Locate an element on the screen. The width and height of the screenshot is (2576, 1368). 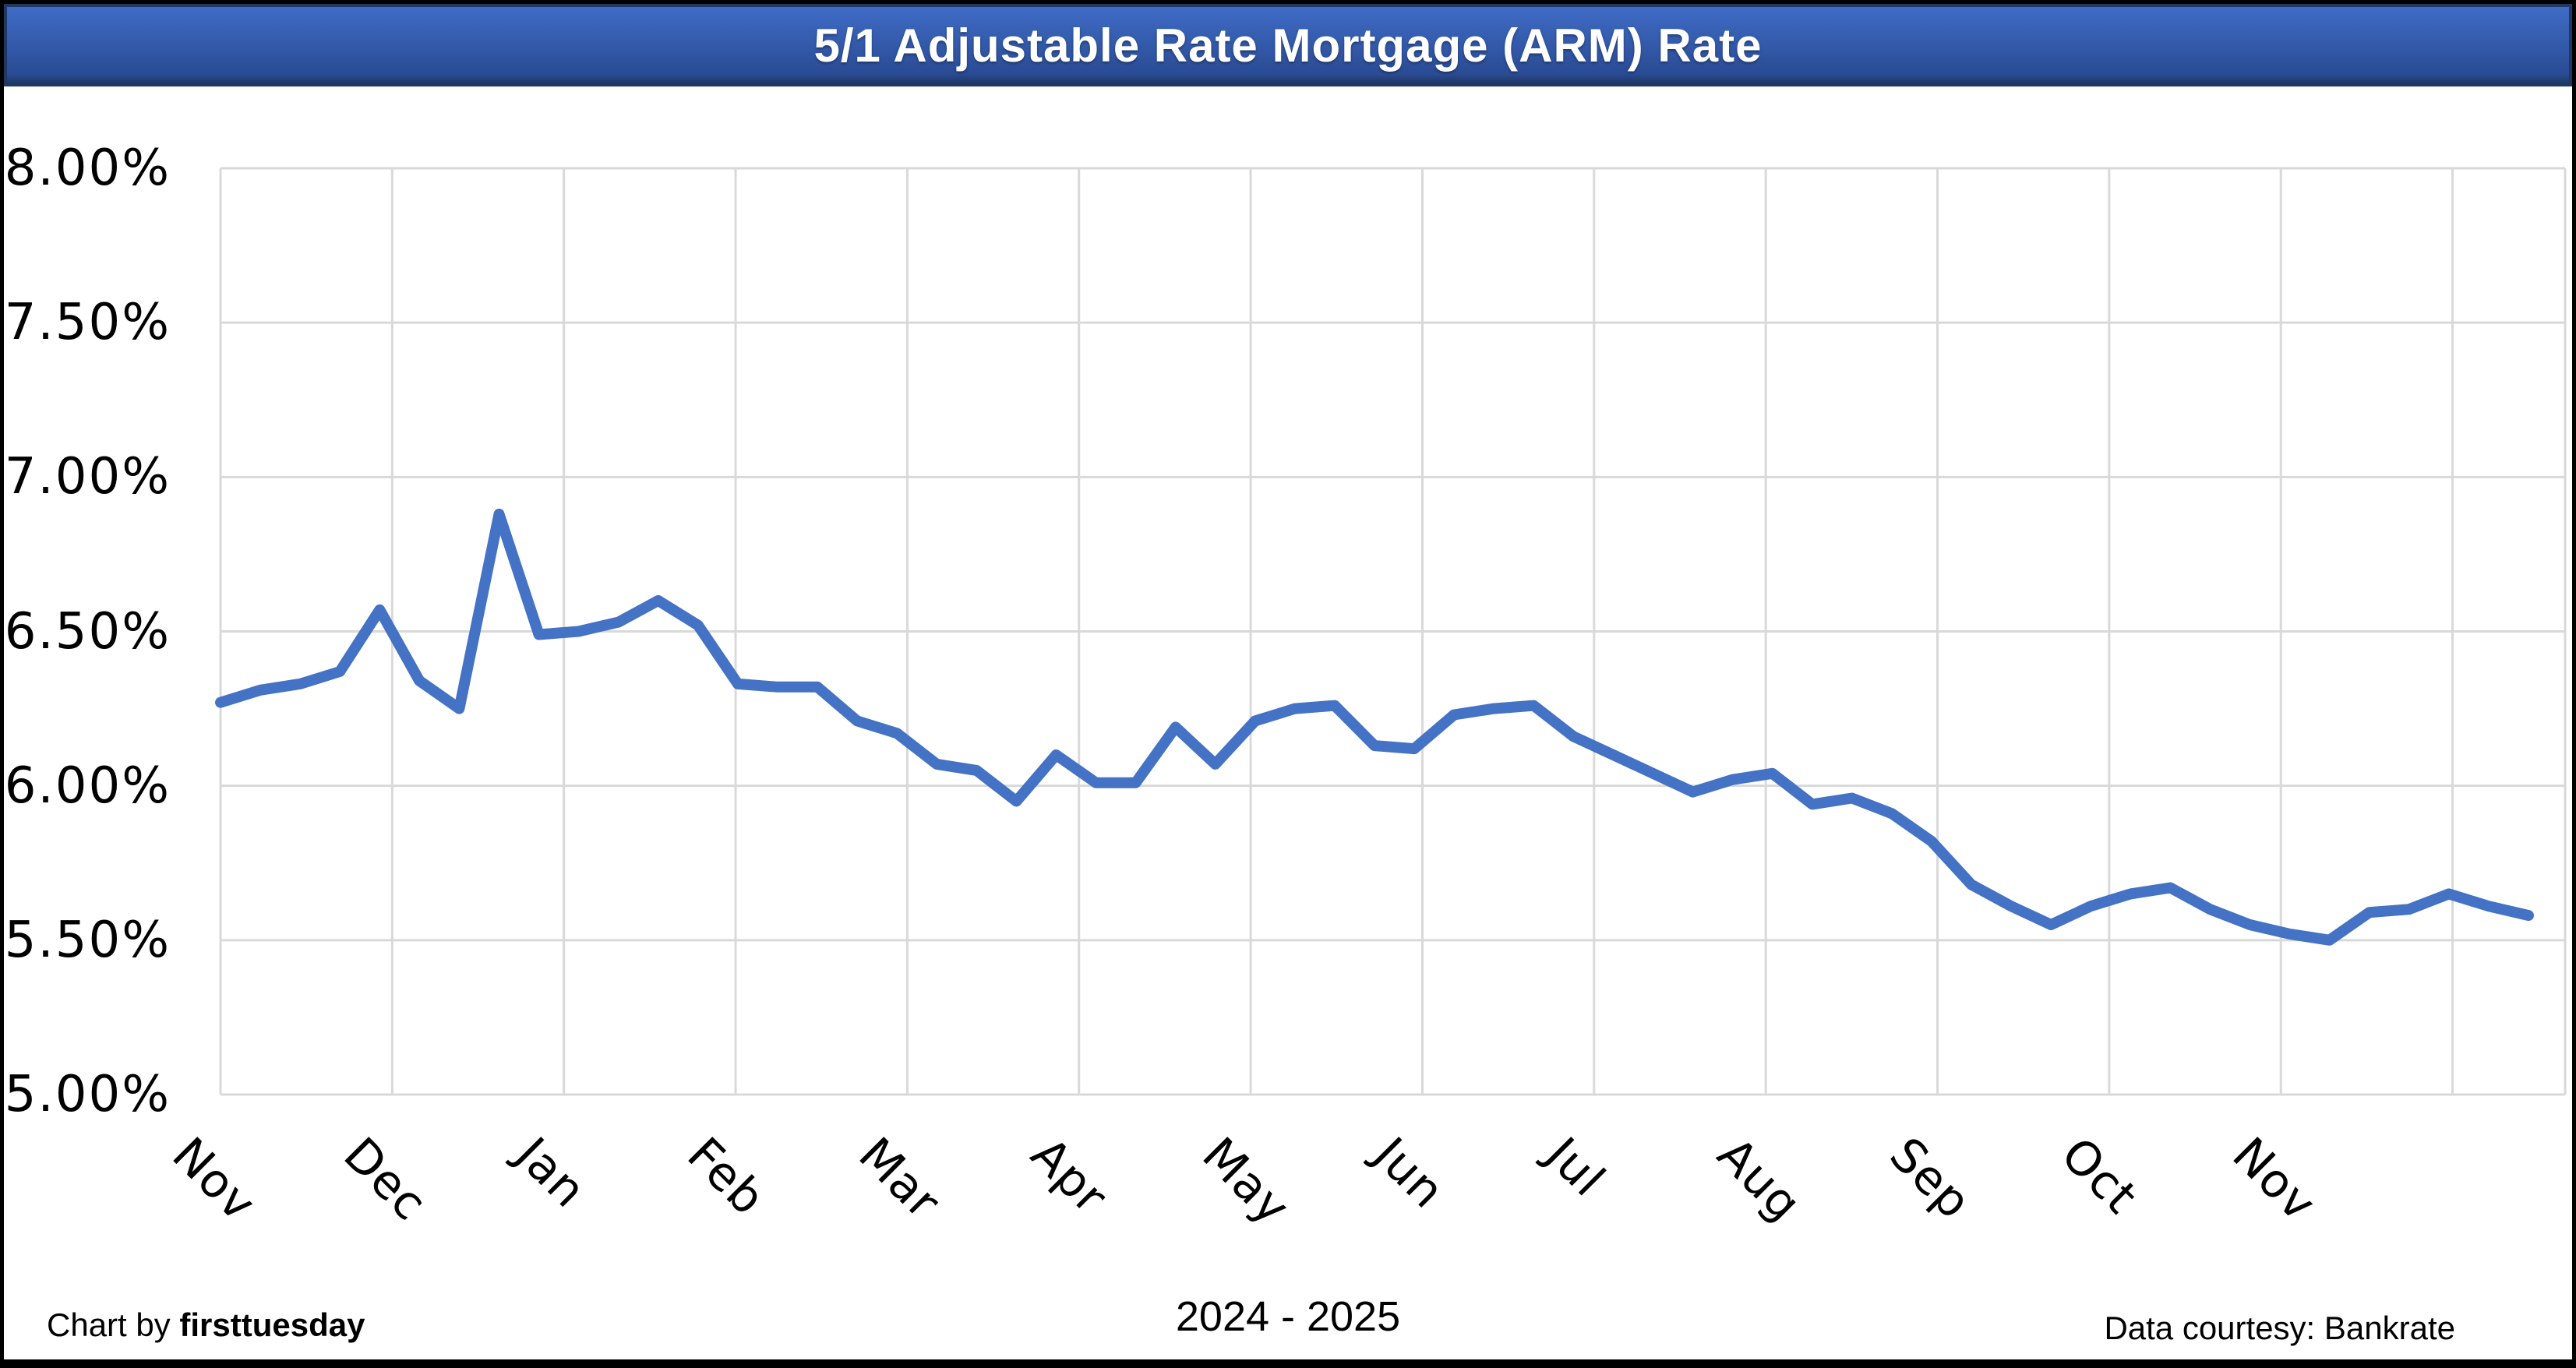
y-axis-label: 7.00% is located at coordinates (87, 477).